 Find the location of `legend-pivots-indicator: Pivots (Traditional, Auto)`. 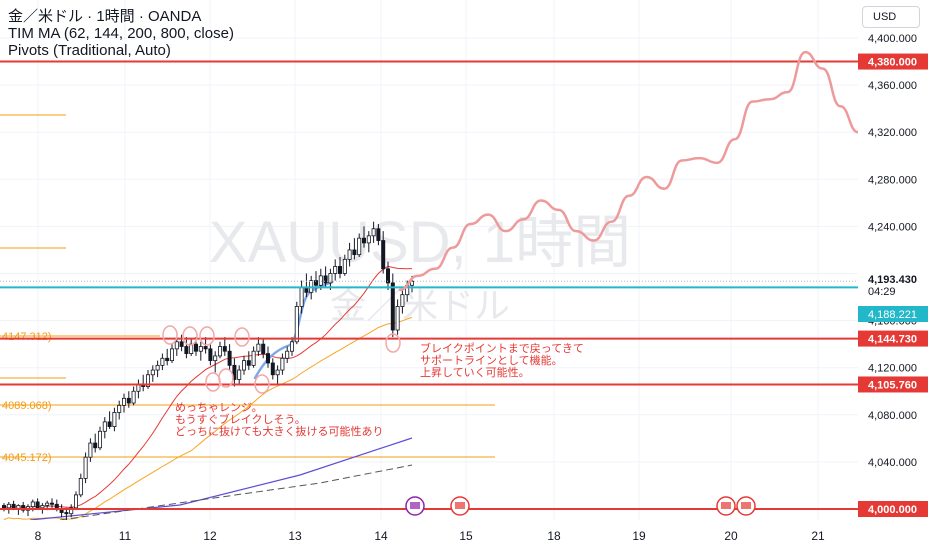

legend-pivots-indicator: Pivots (Traditional, Auto) is located at coordinates (89, 50).